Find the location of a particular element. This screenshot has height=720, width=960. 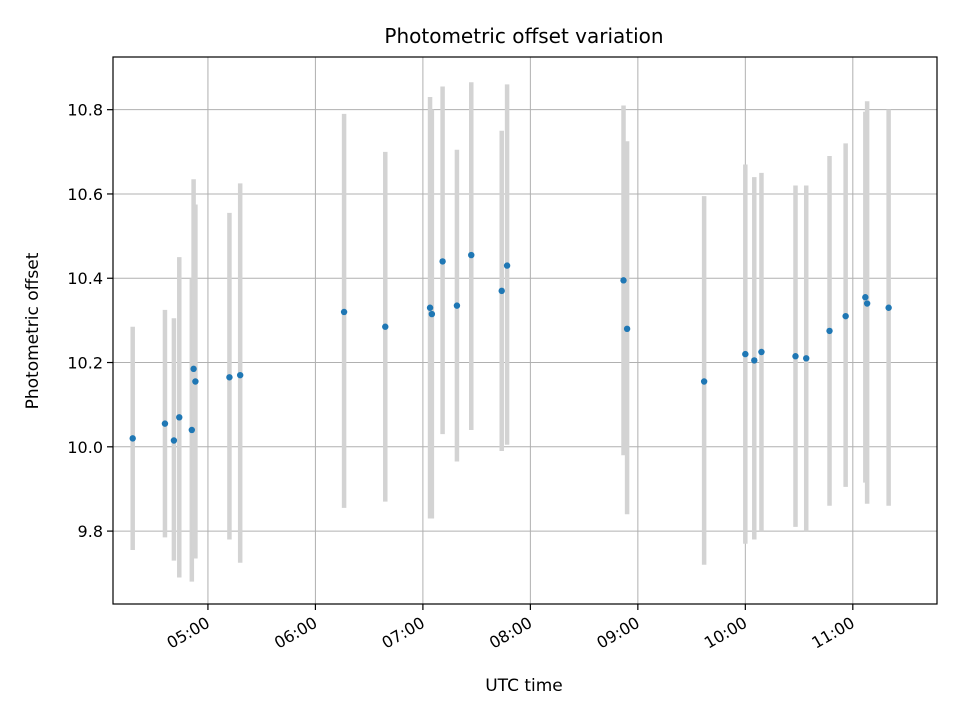

x-axis-title: UTC time is located at coordinates (524, 686).